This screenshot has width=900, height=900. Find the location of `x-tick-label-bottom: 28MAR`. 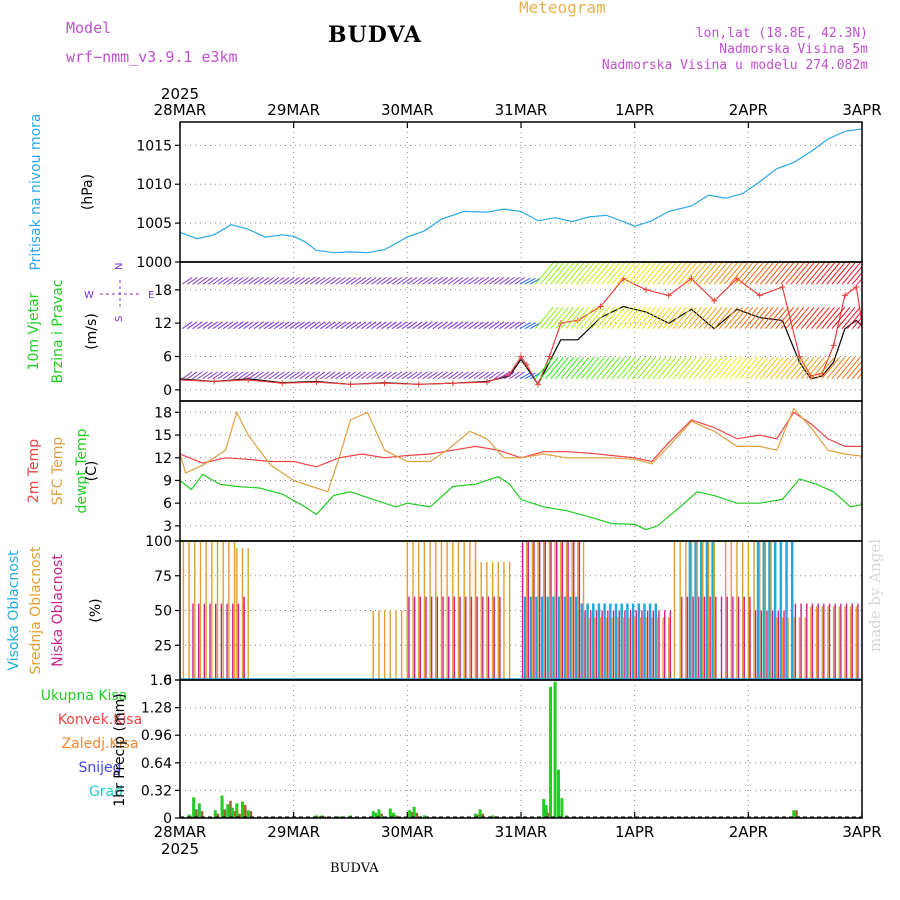

x-tick-label-bottom: 28MAR is located at coordinates (180, 832).